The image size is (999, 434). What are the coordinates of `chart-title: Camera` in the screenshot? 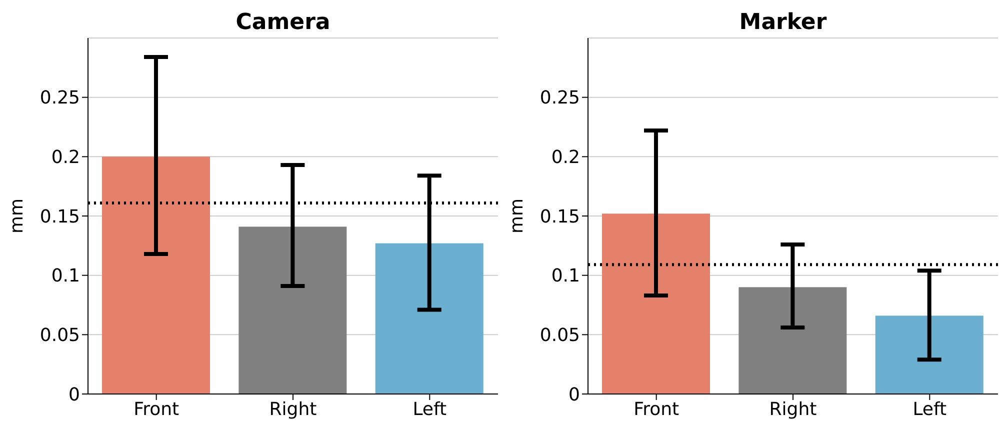 It's located at (283, 22).